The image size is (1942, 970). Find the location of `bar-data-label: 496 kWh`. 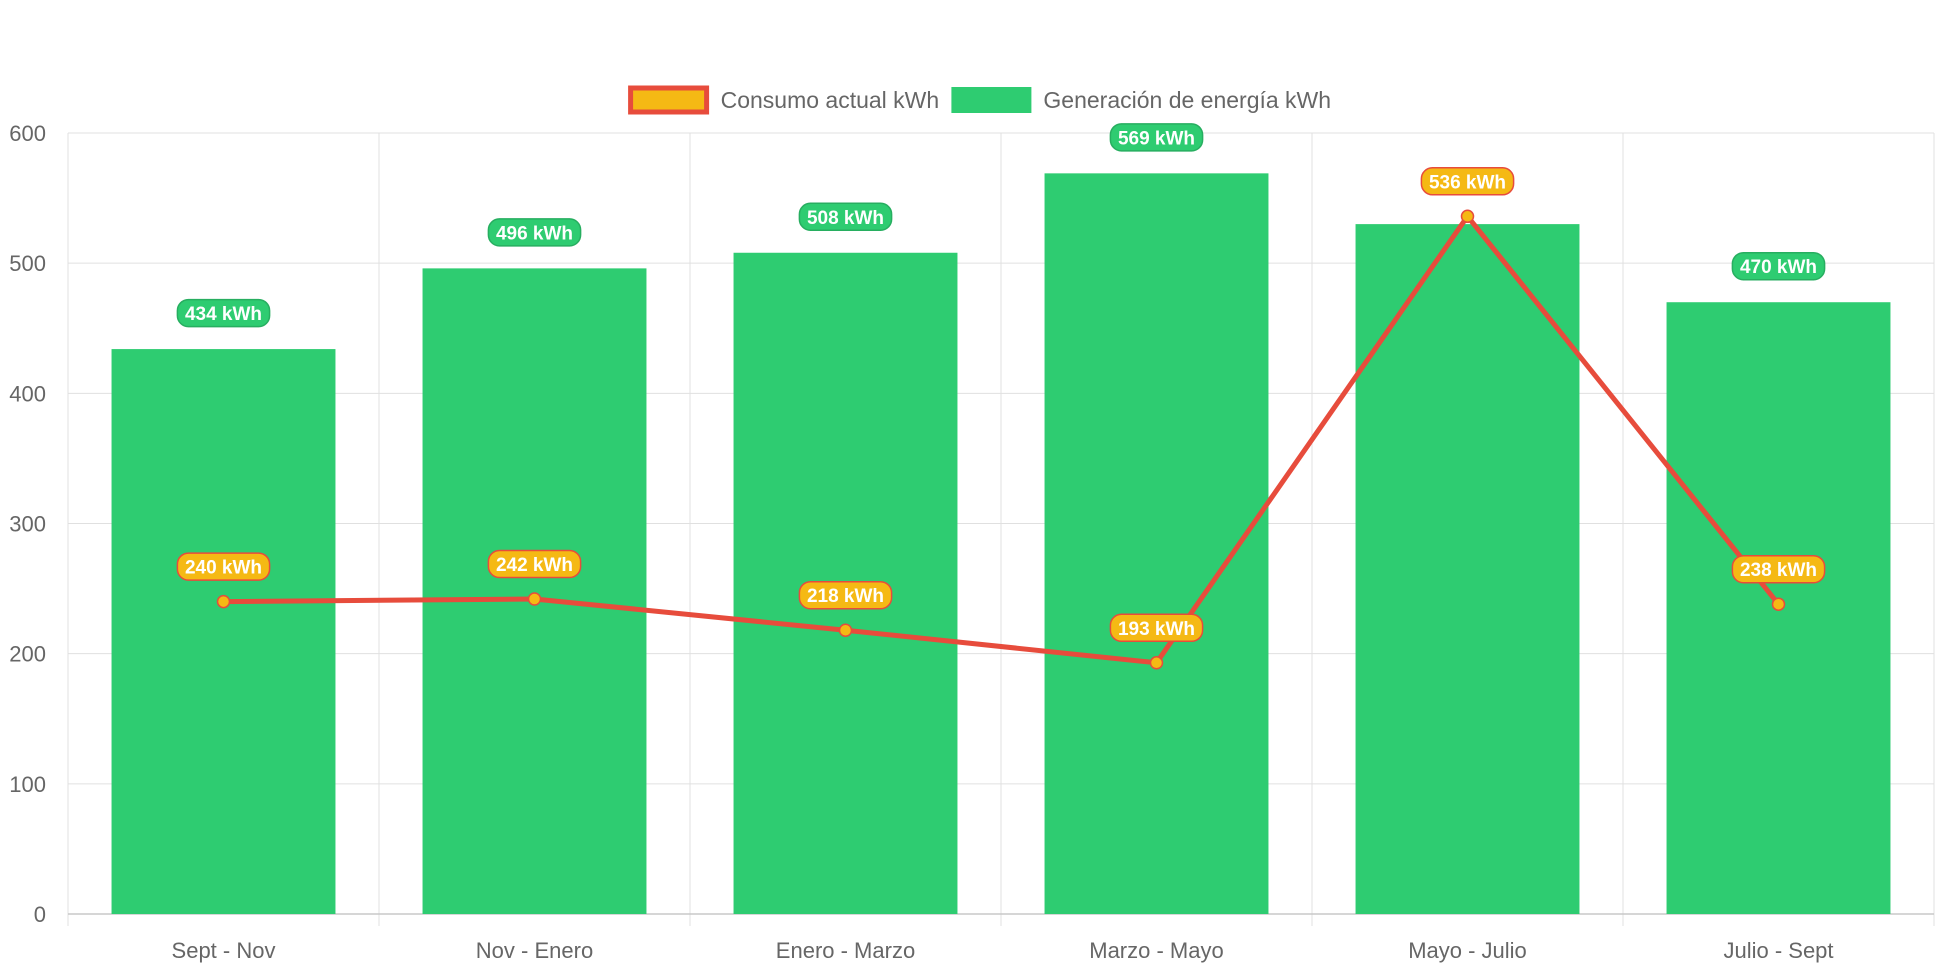

bar-data-label: 496 kWh is located at coordinates (534, 232).